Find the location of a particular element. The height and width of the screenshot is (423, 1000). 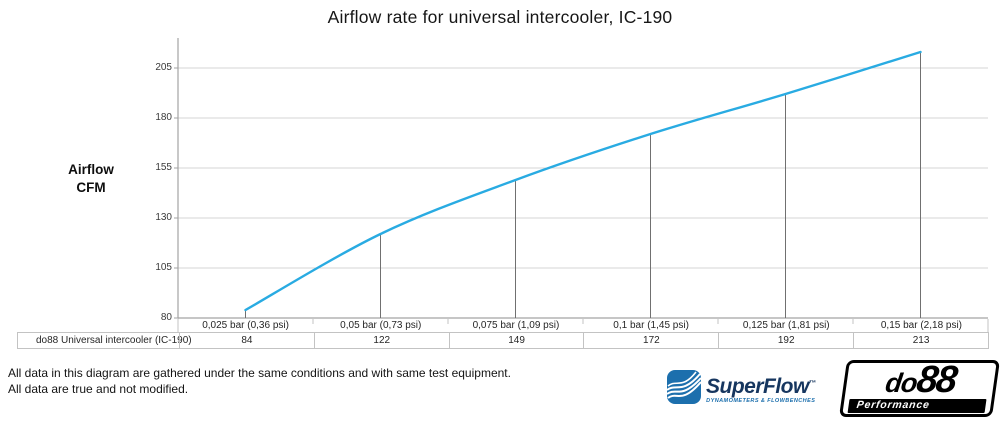

series-value-cell: 122 is located at coordinates (381, 340).